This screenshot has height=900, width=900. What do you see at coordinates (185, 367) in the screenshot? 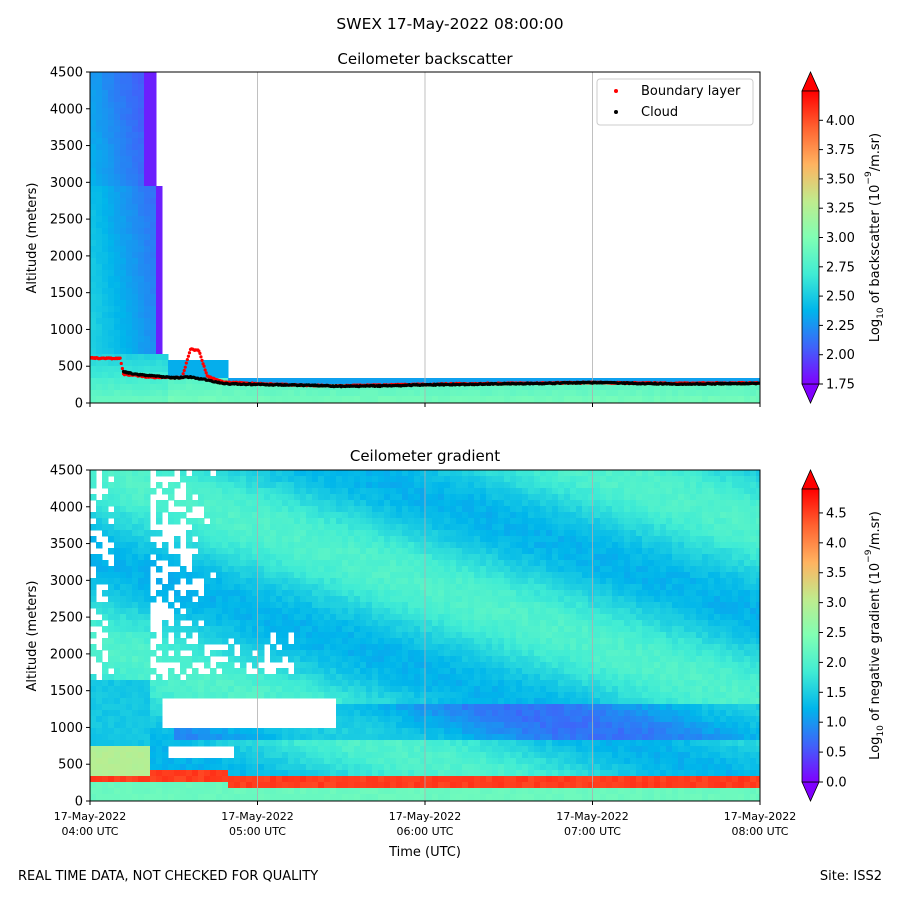
I see `boundary-layer-point` at bounding box center [185, 367].